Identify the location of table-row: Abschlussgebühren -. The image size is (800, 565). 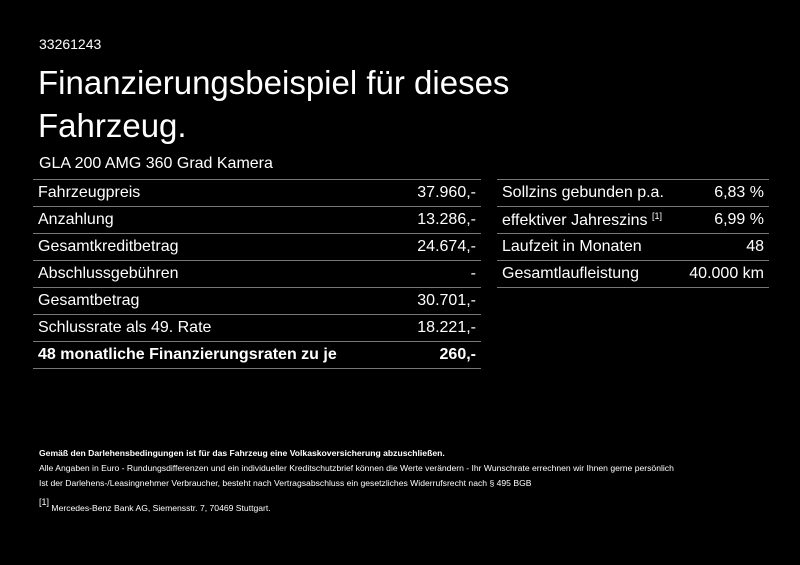
(257, 274).